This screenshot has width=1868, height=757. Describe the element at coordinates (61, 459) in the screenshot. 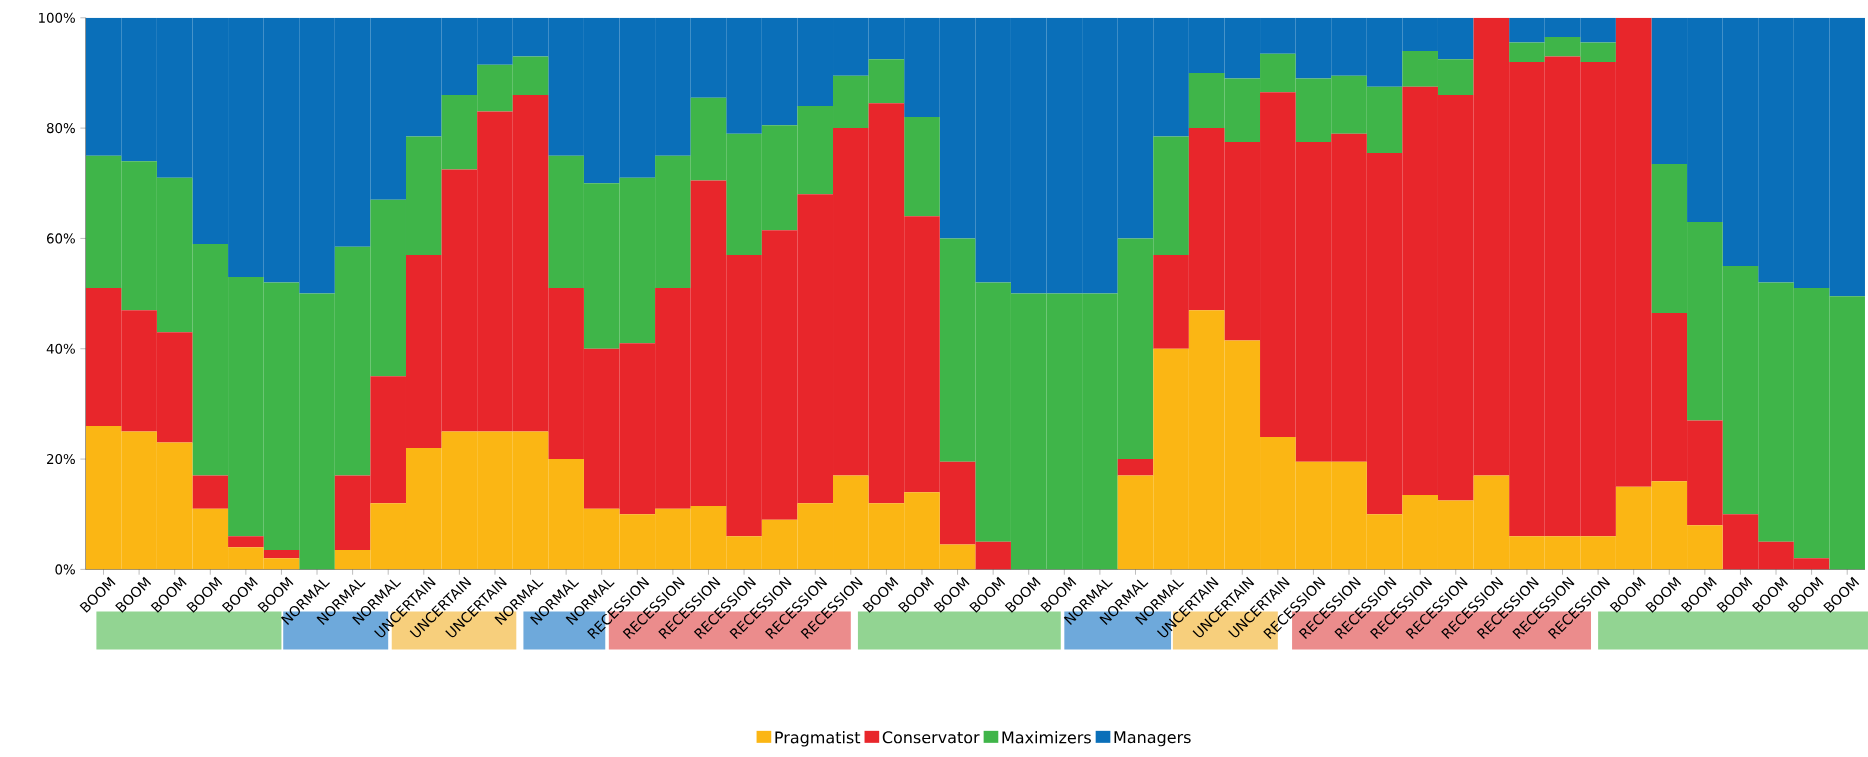

I see `y-tick-label: 20%` at that location.